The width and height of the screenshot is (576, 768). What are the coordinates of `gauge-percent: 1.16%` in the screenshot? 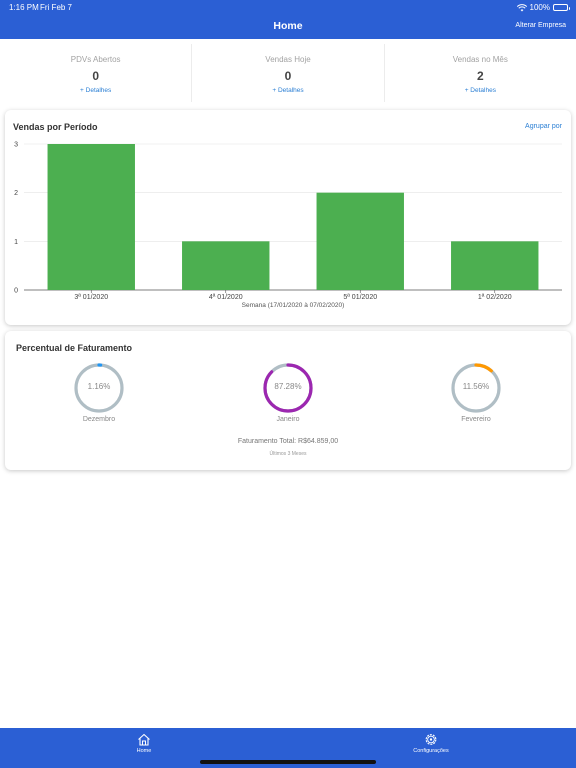 It's located at (99, 386).